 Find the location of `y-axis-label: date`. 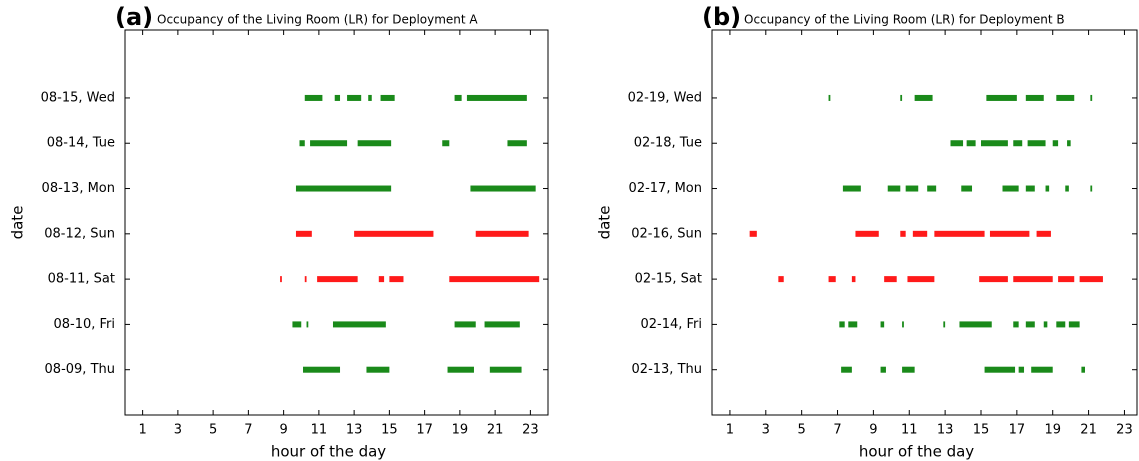

y-axis-label: date is located at coordinates (605, 223).